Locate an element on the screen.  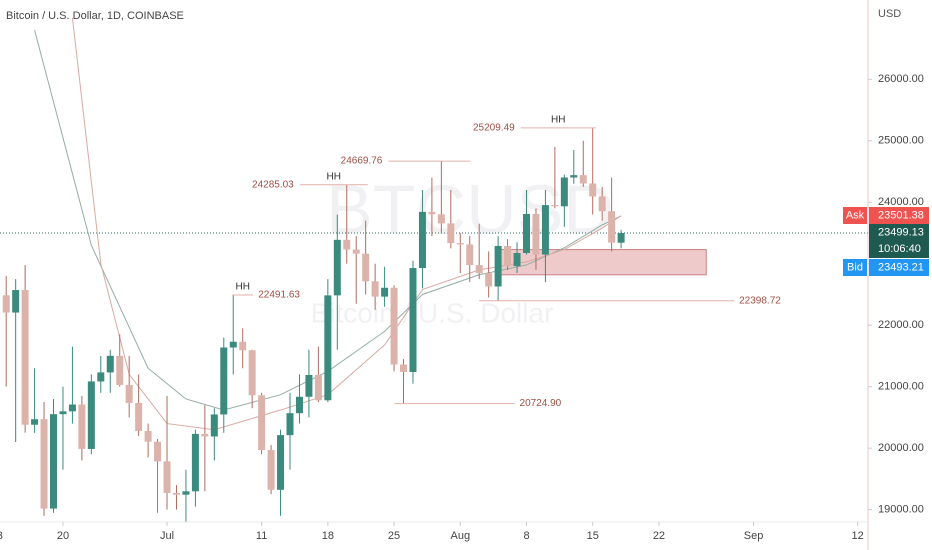
annotation-label: 22398.72 is located at coordinates (760, 300).